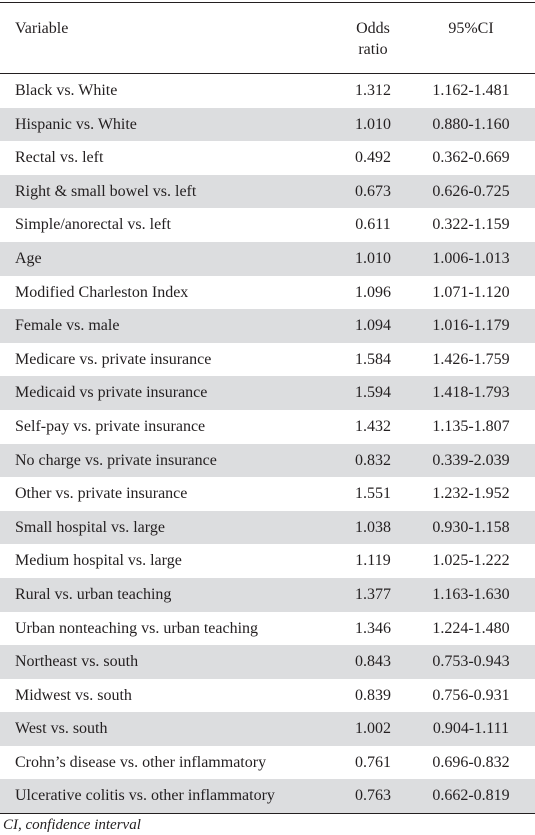 The height and width of the screenshot is (835, 535). What do you see at coordinates (471, 561) in the screenshot?
I see `cell-ci: 1.025-1.222` at bounding box center [471, 561].